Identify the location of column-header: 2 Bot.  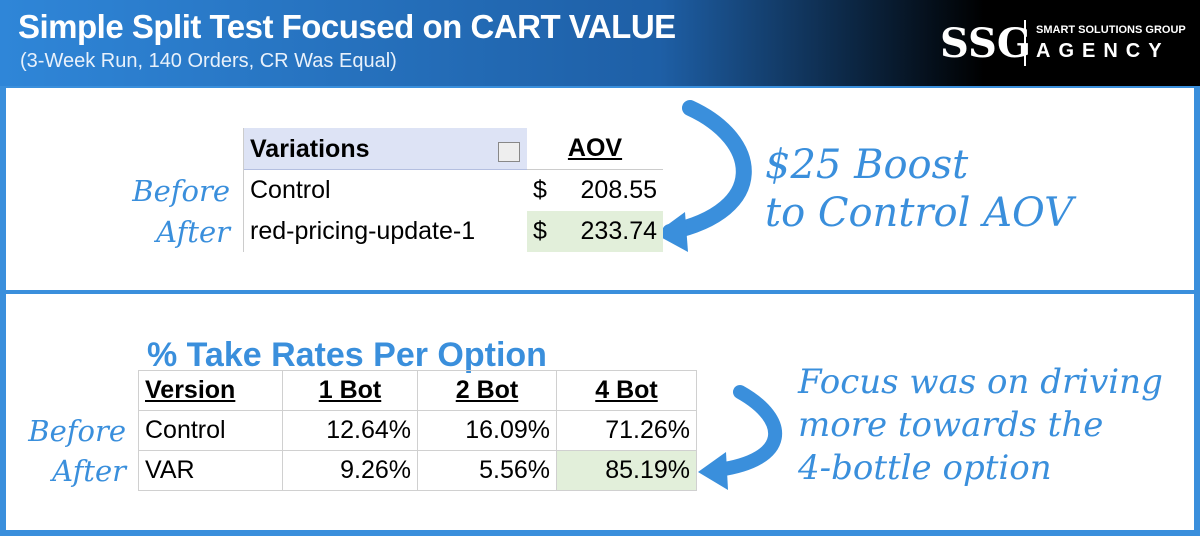
(487, 390).